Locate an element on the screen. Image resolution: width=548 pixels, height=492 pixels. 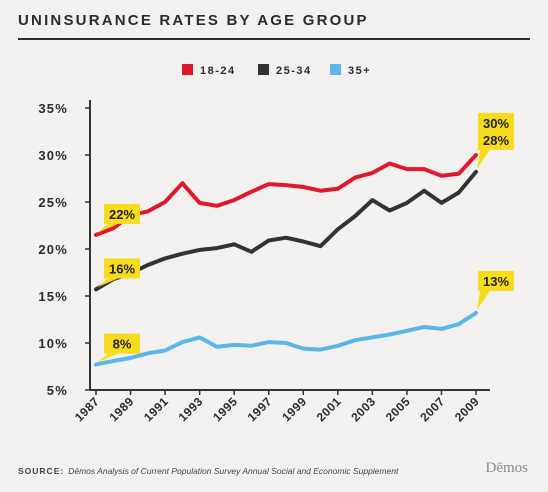
y-tick-label: 15% is located at coordinates (53, 296).